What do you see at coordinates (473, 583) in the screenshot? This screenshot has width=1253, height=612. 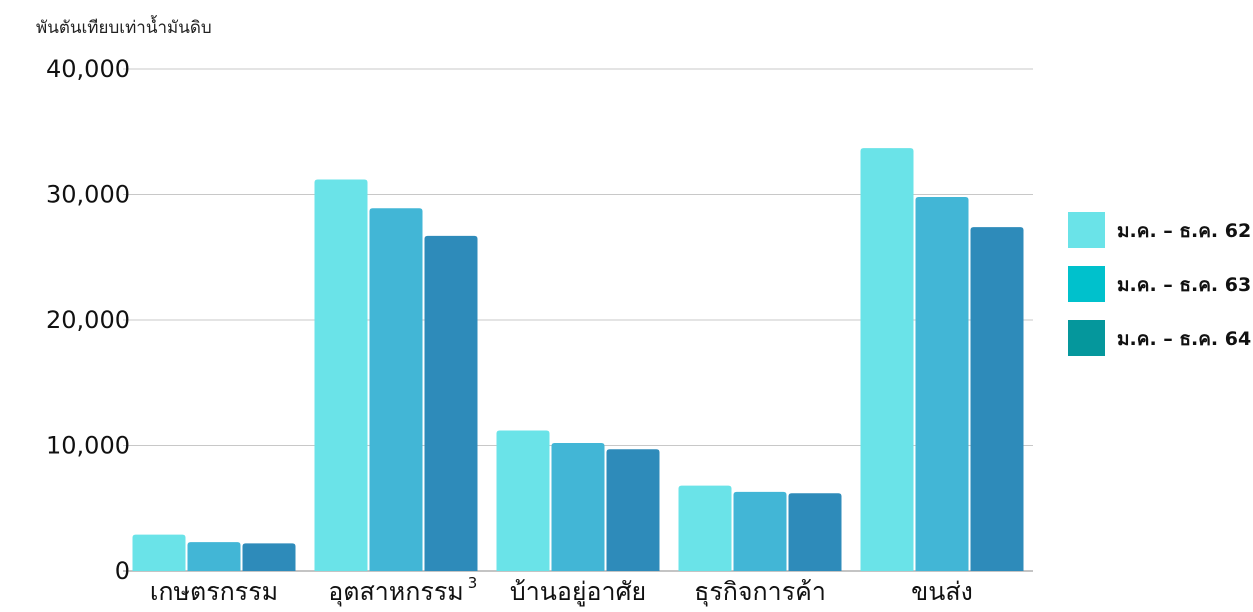 I see `x-tick-superscript: 3` at bounding box center [473, 583].